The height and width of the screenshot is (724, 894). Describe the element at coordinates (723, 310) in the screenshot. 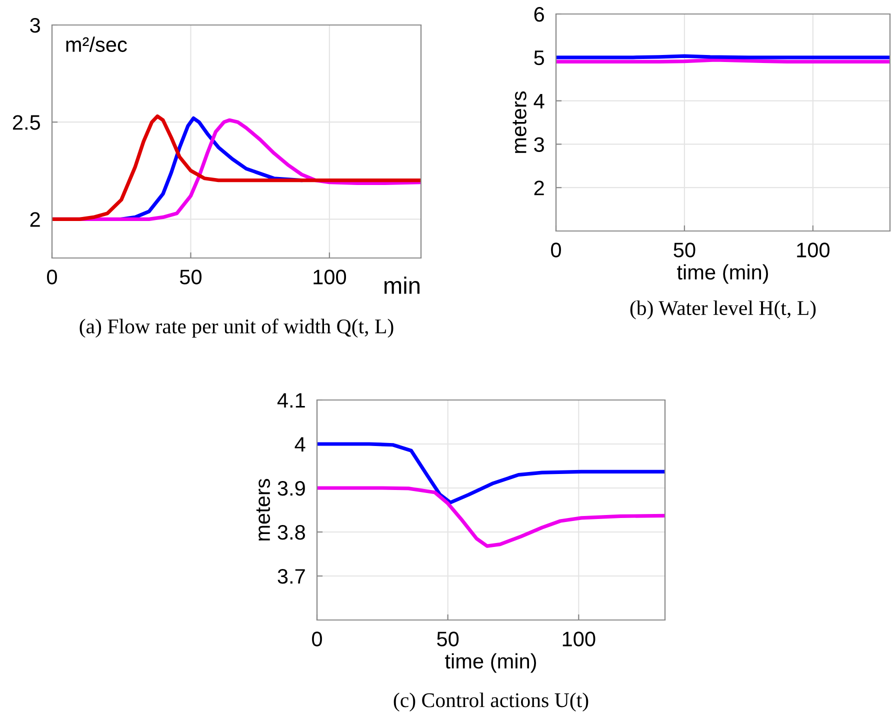

I see `text: (b) Water level H(t, L)` at that location.